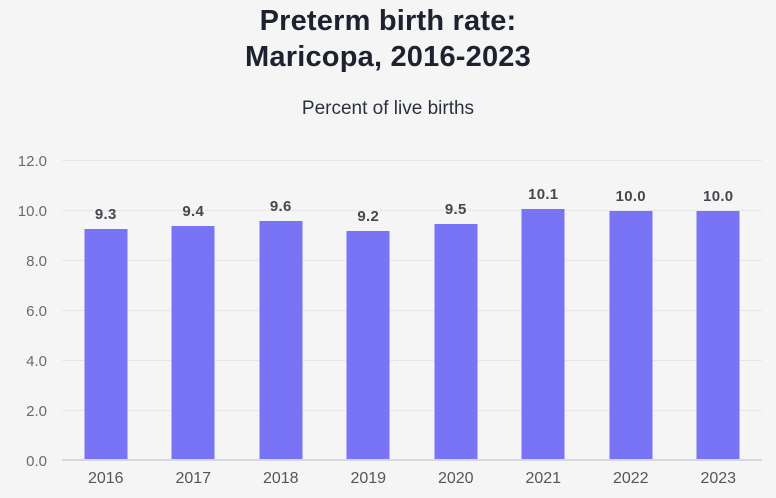 Image resolution: width=776 pixels, height=498 pixels. Describe the element at coordinates (36, 261) in the screenshot. I see `y-axis-tick-label: 8.0` at that location.